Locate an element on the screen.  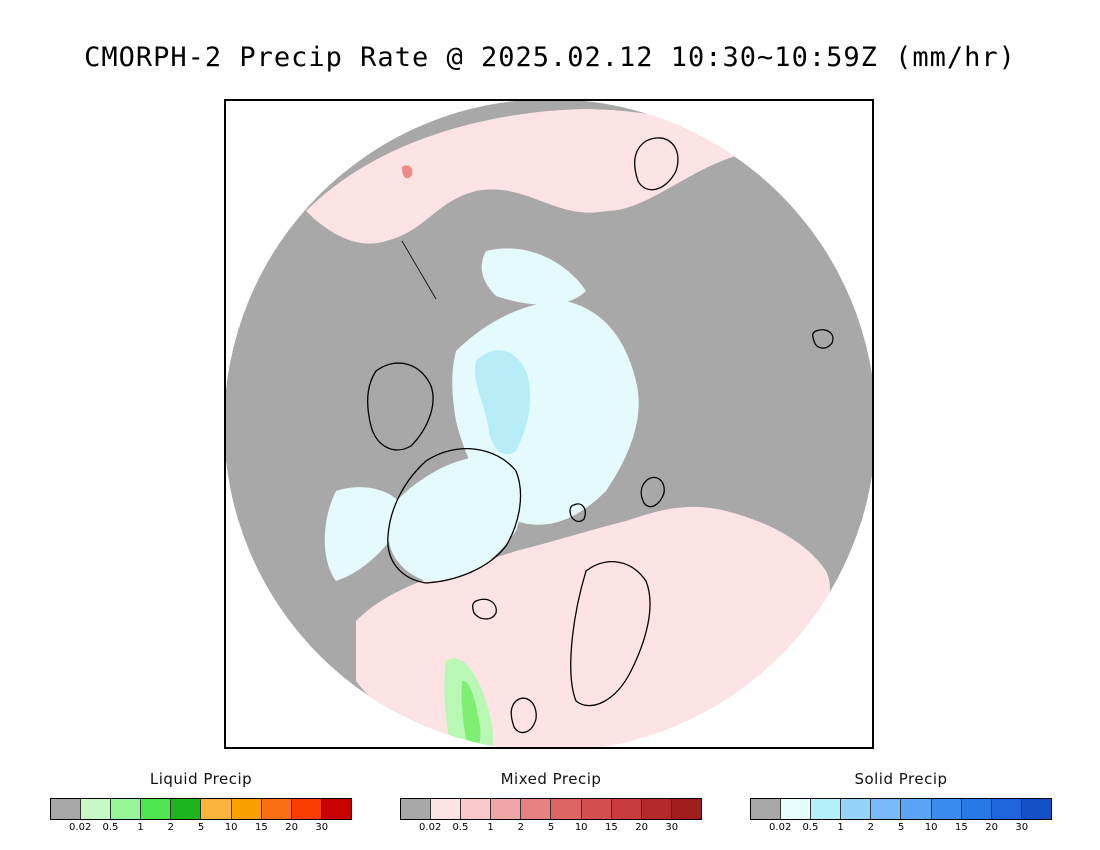
mixed-precip-north-pacific is located at coordinates (521, 176).